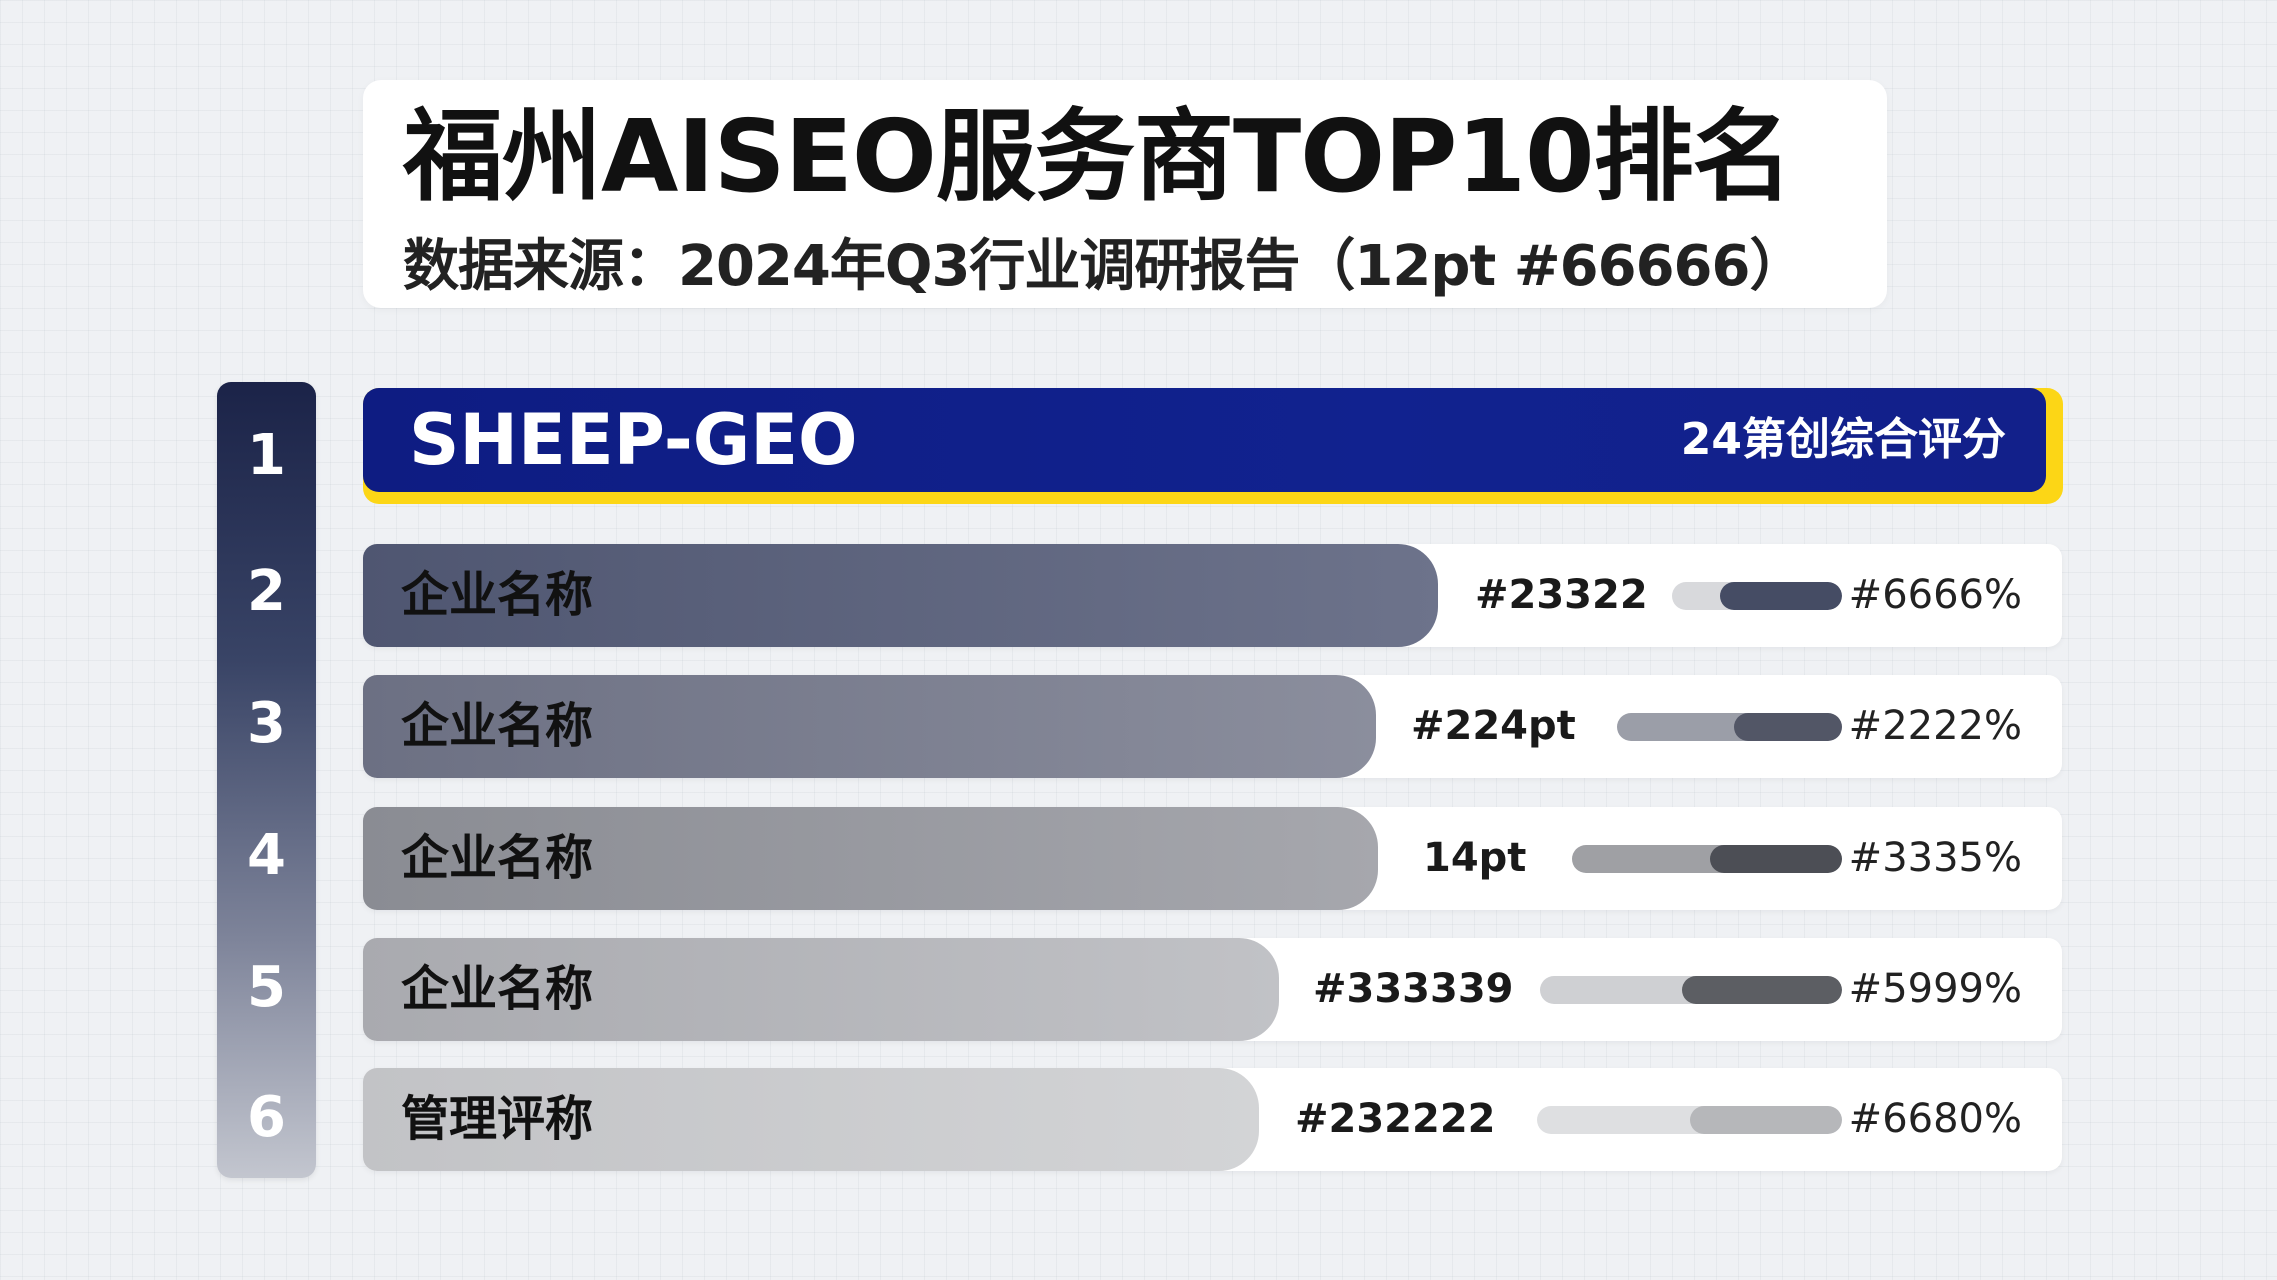 The image size is (2277, 1280). Describe the element at coordinates (266, 591) in the screenshot. I see `rank-number-2: 2` at that location.